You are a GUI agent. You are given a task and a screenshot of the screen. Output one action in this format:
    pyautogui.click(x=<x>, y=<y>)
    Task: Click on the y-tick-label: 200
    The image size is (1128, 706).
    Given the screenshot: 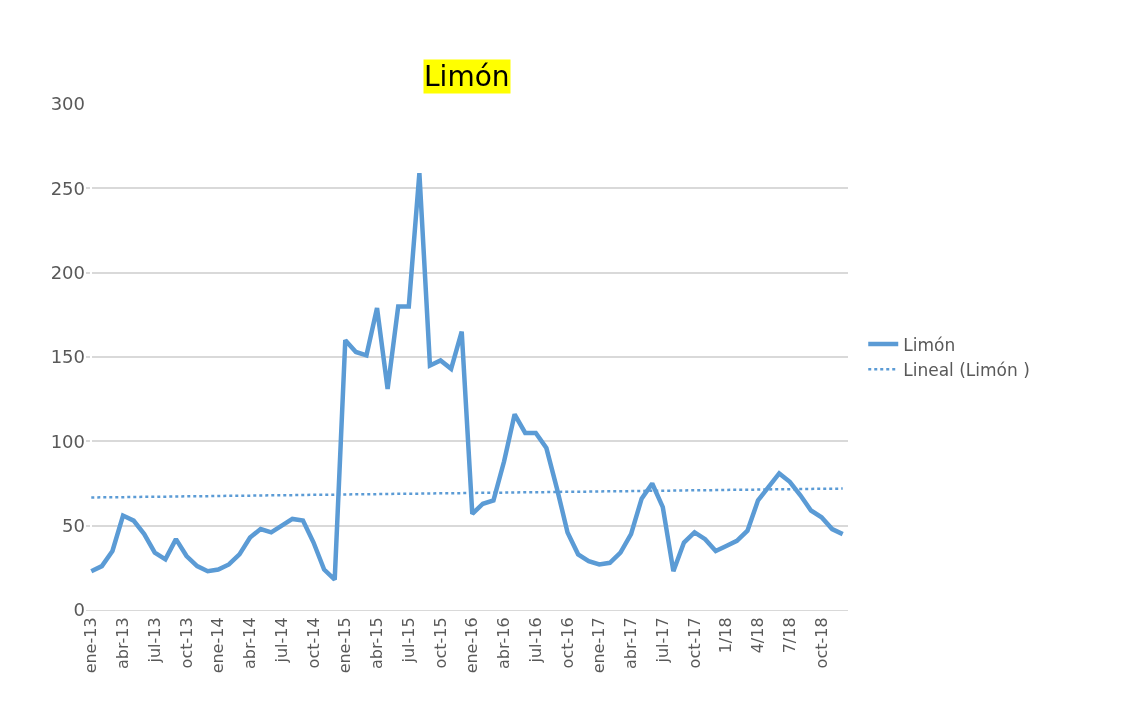 What is the action you would take?
    pyautogui.click(x=67, y=272)
    